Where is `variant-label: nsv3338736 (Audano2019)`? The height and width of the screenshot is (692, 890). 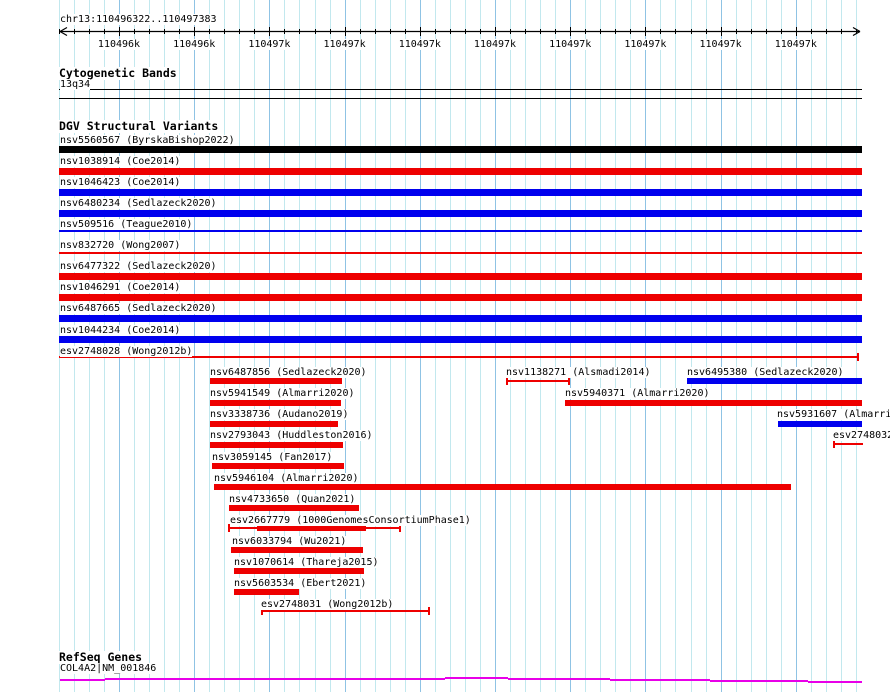 variant-label: nsv3338736 (Audano2019) is located at coordinates (279, 414).